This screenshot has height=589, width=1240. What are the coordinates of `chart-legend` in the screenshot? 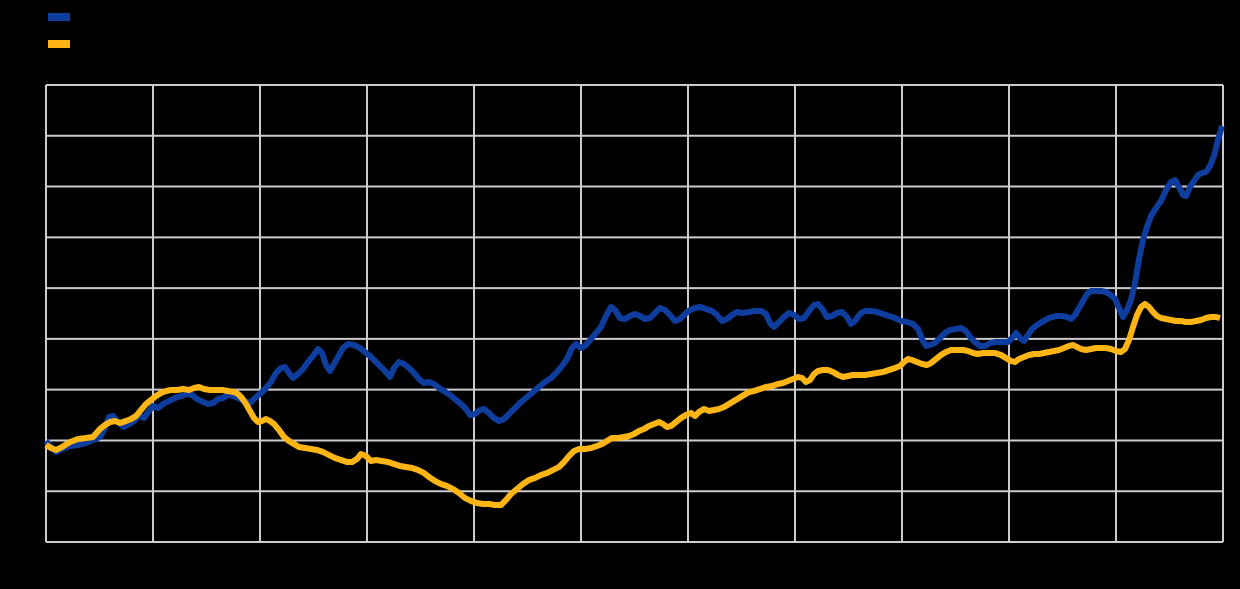 It's located at (64, 30).